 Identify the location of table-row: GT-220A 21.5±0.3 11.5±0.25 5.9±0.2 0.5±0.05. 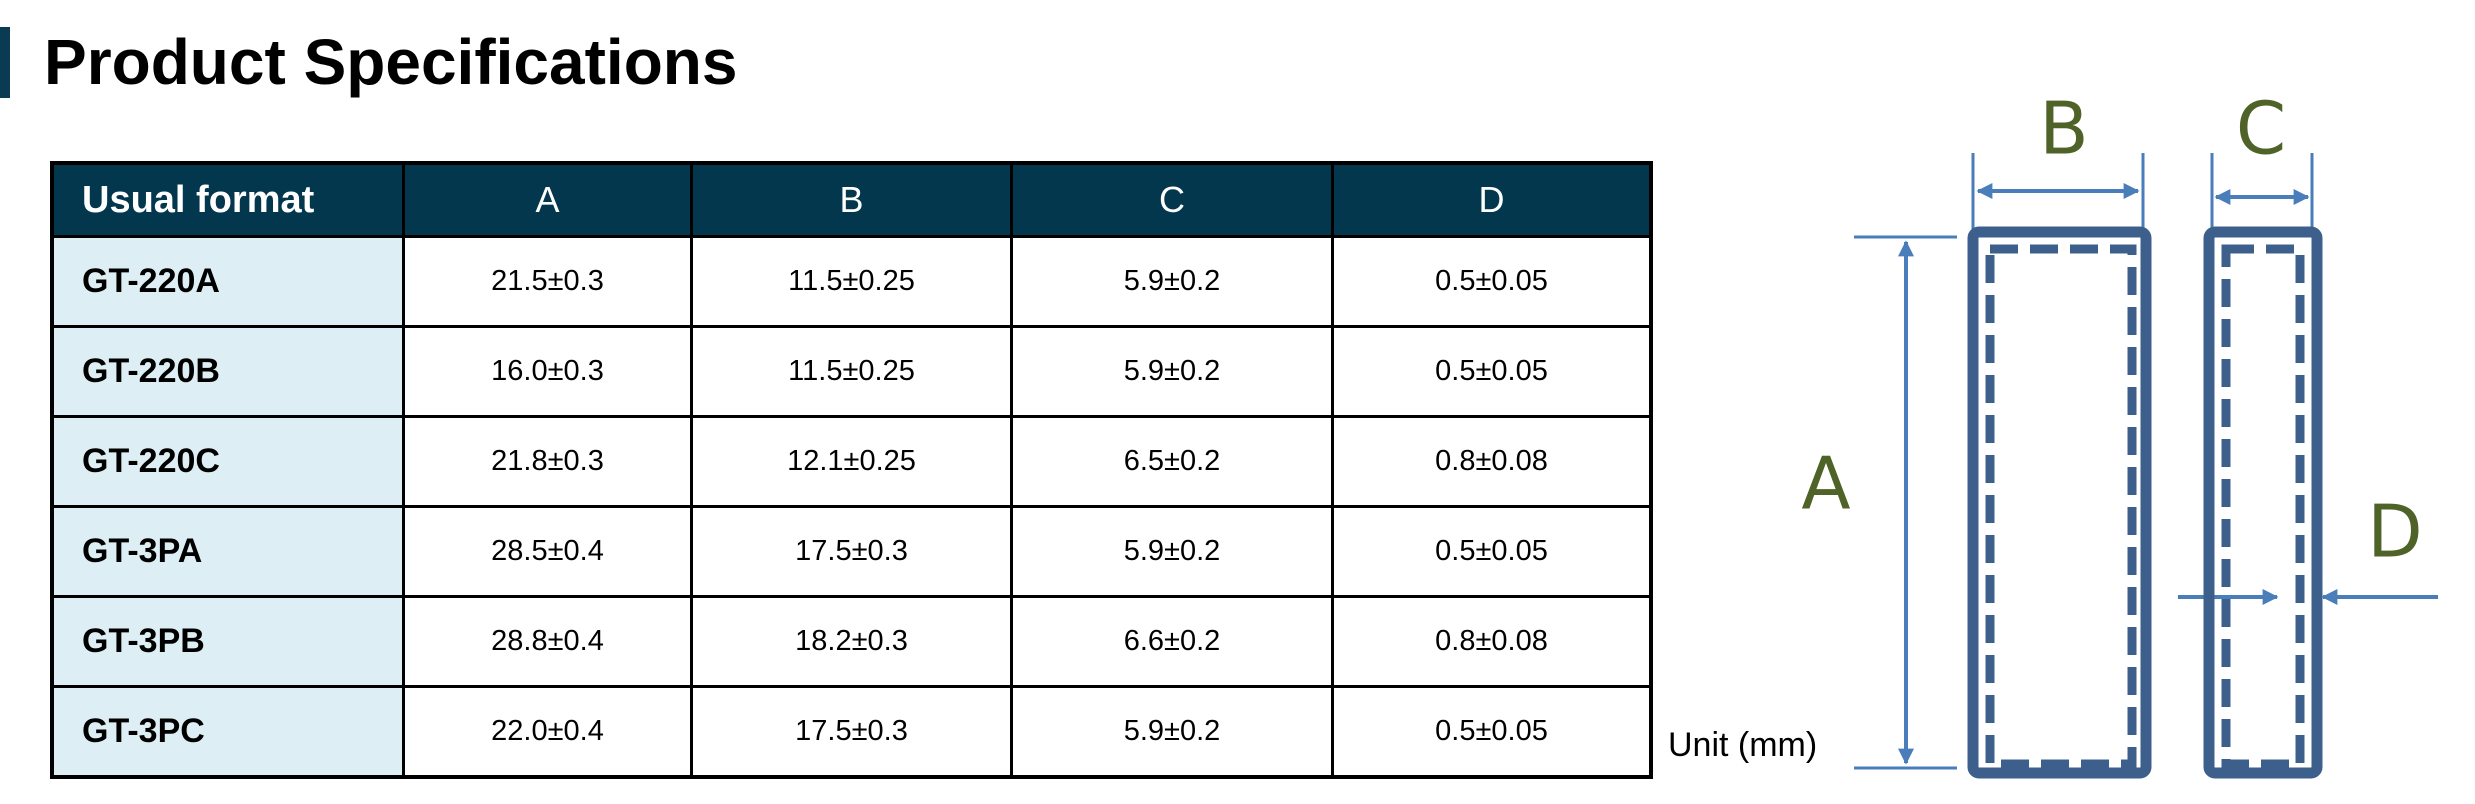
(851, 281).